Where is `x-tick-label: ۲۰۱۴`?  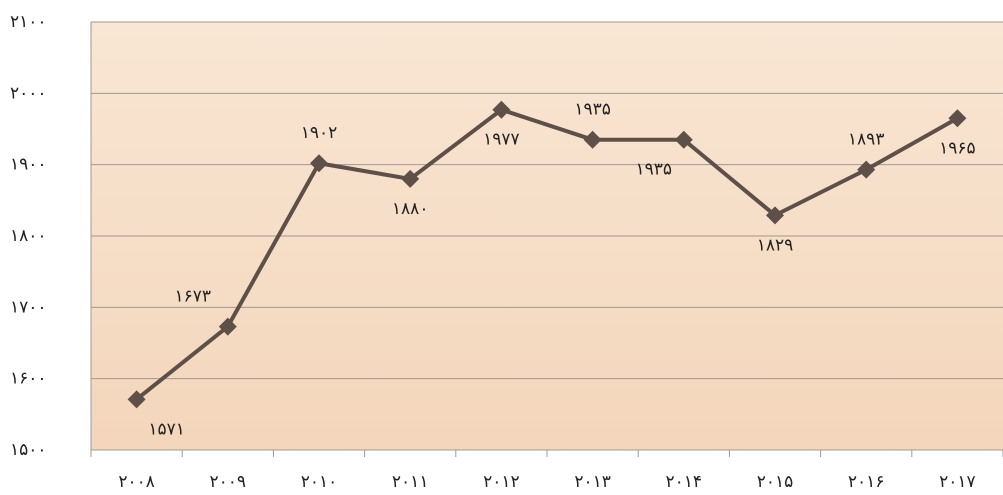 x-tick-label: ۲۰۱۴ is located at coordinates (684, 482).